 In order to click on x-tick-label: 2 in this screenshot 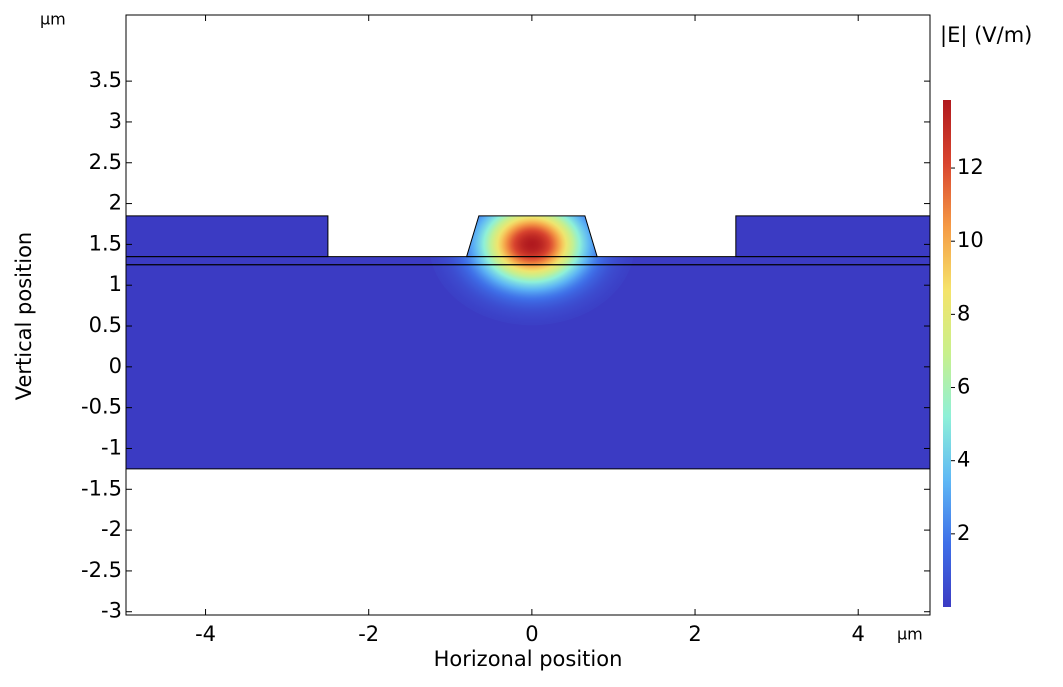, I will do `click(694, 634)`.